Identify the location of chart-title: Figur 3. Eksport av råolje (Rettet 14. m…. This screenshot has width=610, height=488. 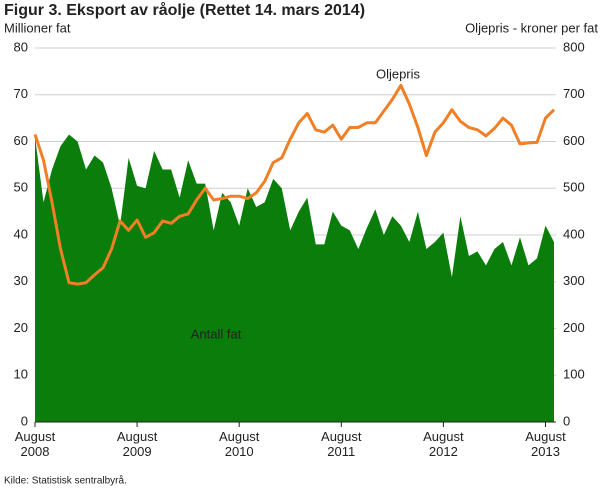
(184, 10).